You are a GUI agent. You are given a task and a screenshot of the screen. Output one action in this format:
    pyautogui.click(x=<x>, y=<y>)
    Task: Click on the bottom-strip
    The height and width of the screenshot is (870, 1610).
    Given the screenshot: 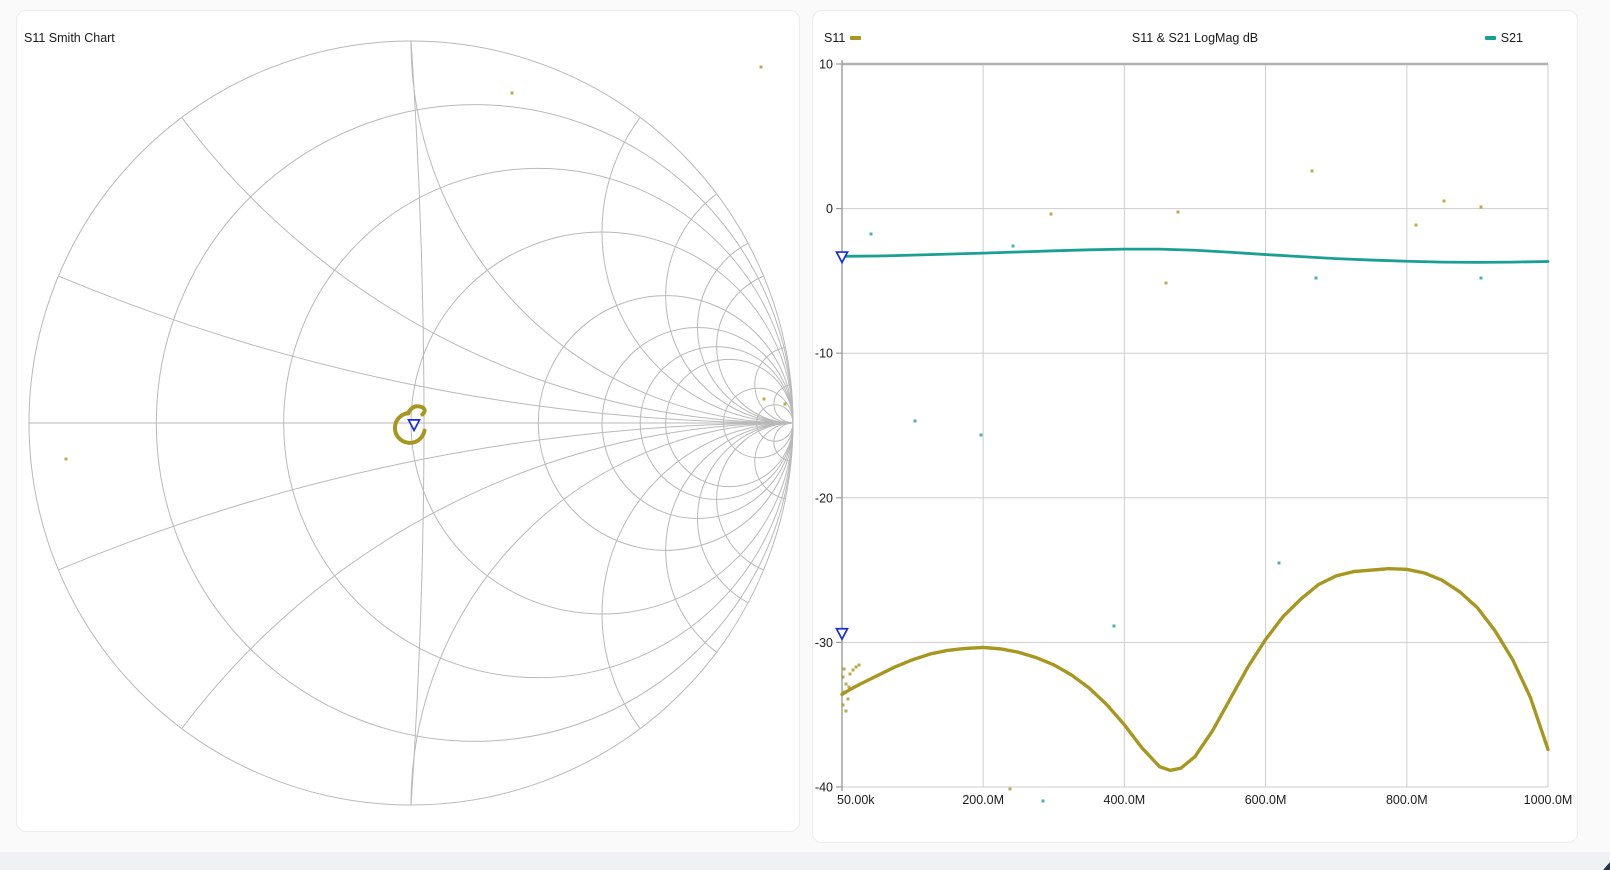 What is the action you would take?
    pyautogui.click(x=805, y=861)
    